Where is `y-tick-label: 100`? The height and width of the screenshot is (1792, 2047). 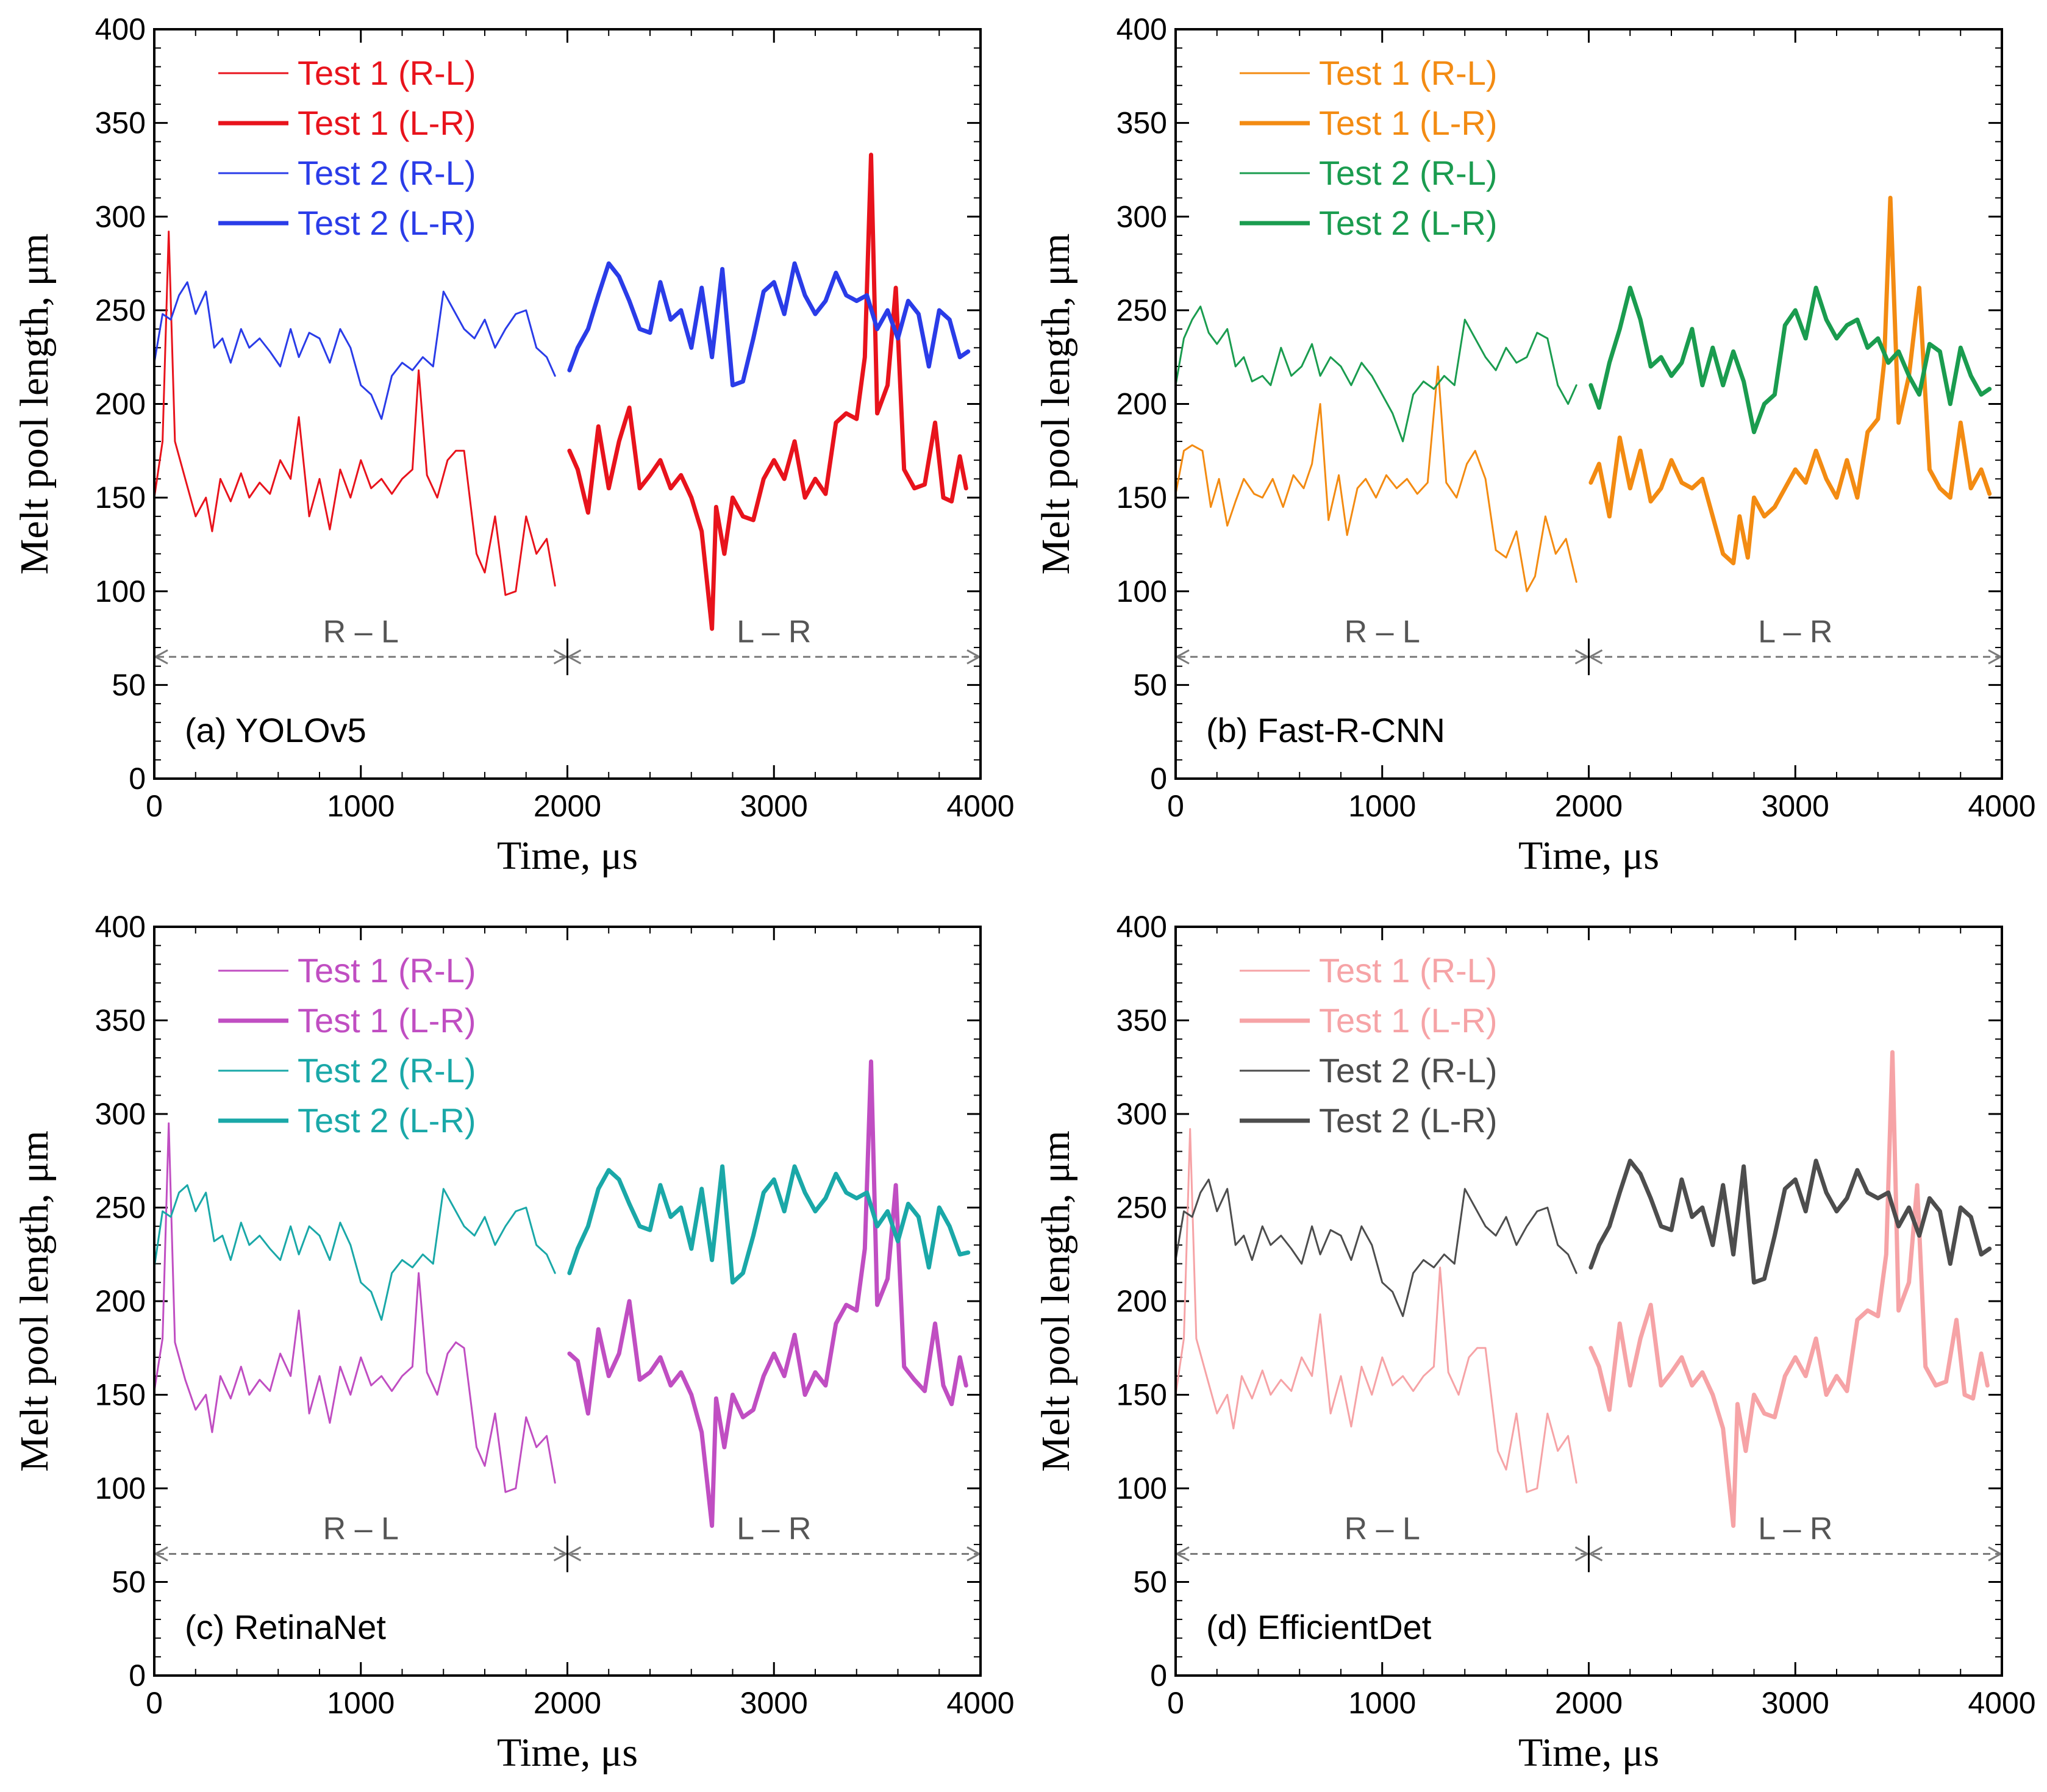 y-tick-label: 100 is located at coordinates (120, 1488).